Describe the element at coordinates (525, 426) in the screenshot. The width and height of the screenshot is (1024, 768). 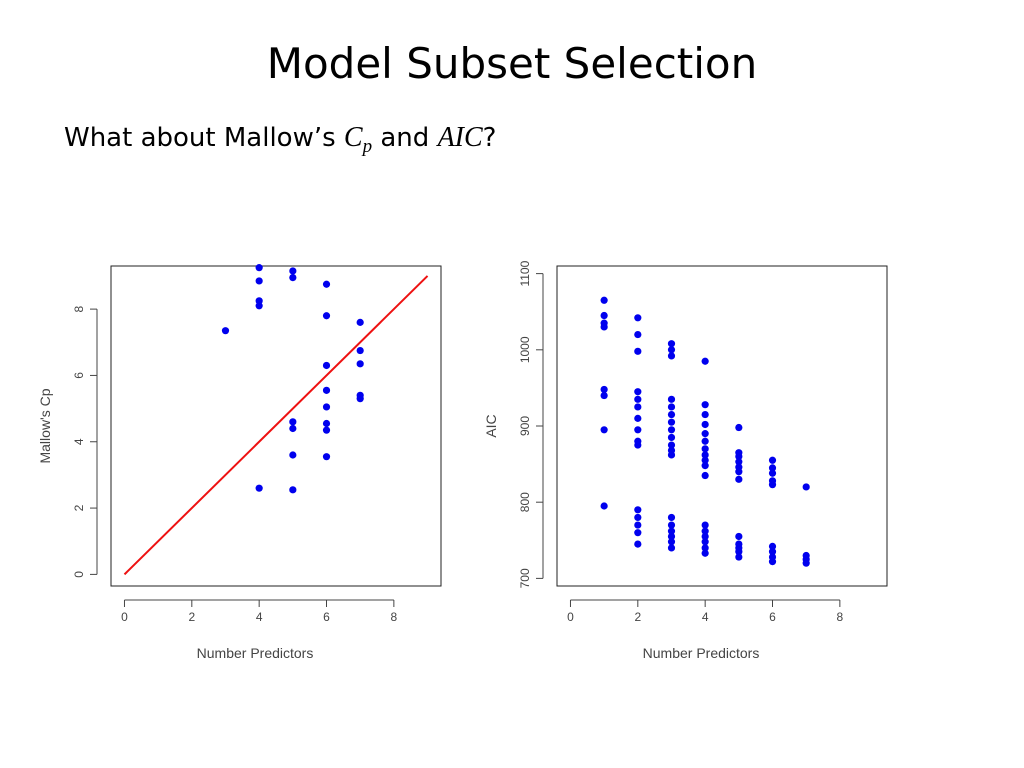
I see `y-tick-label: 900` at that location.